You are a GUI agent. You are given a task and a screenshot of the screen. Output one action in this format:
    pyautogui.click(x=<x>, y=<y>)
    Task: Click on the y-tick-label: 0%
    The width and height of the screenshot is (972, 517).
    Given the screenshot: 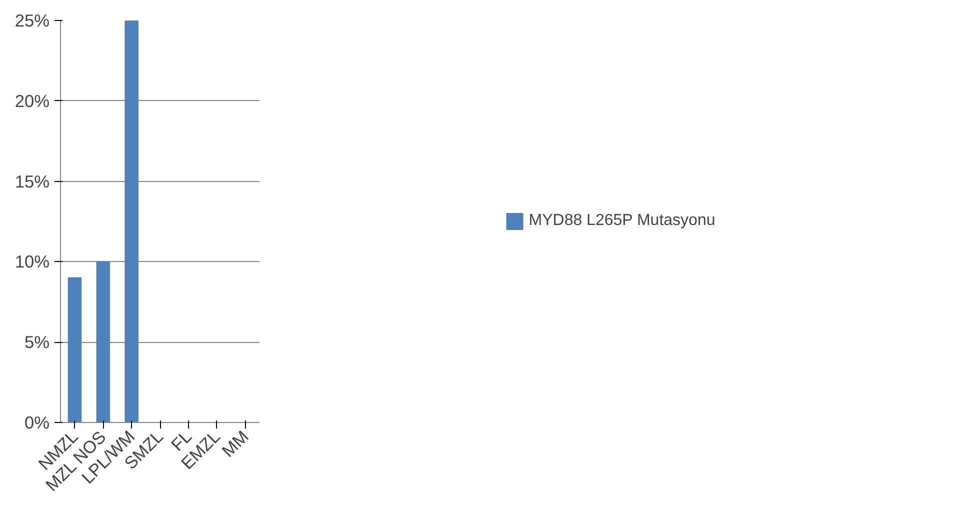 What is the action you would take?
    pyautogui.click(x=37, y=422)
    